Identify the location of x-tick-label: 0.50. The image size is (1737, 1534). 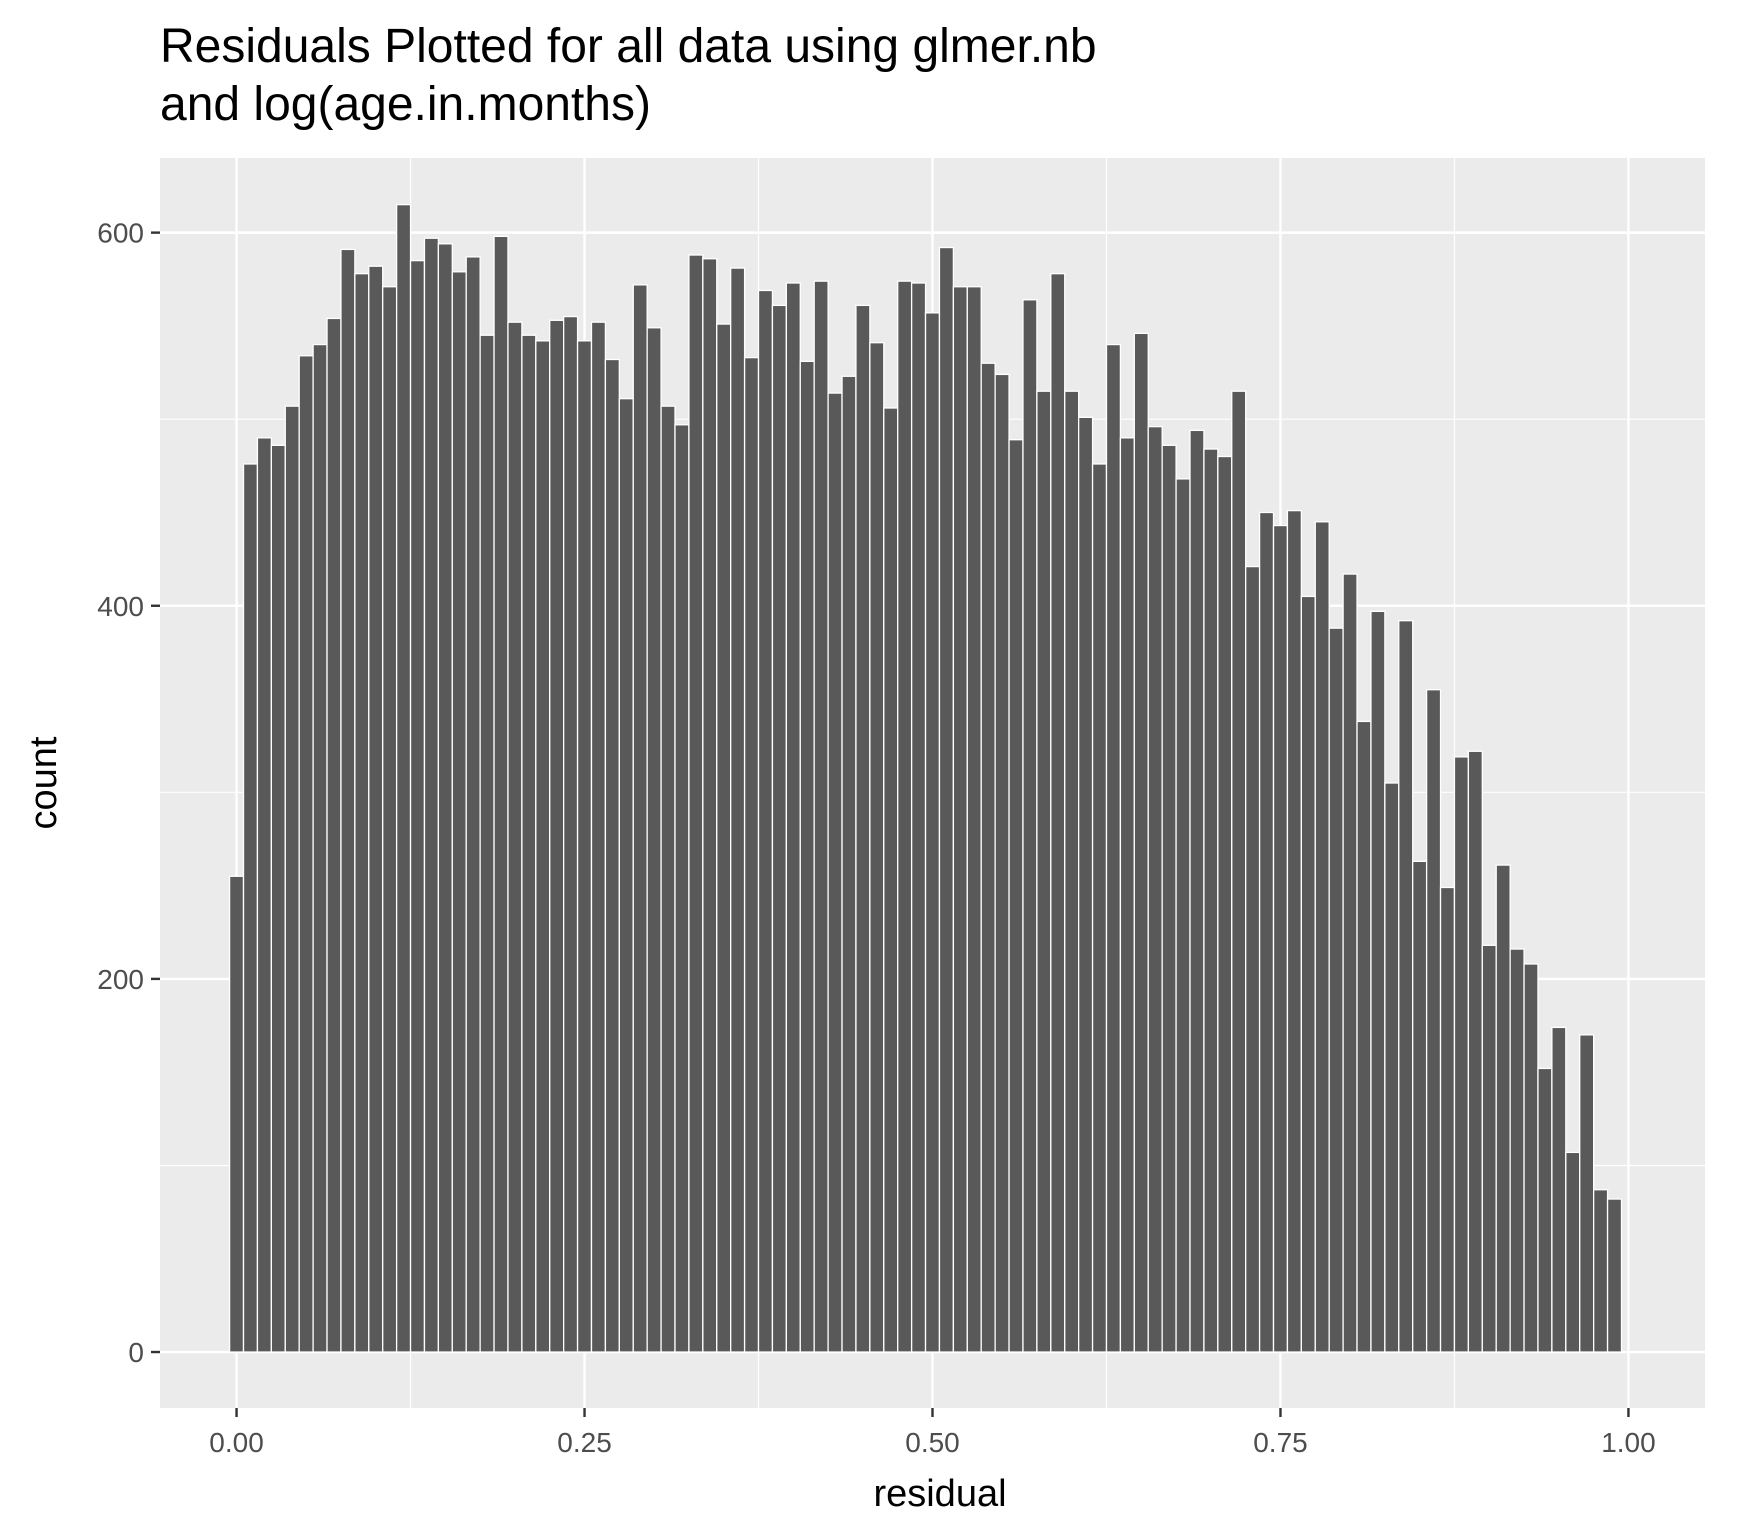
(932, 1442).